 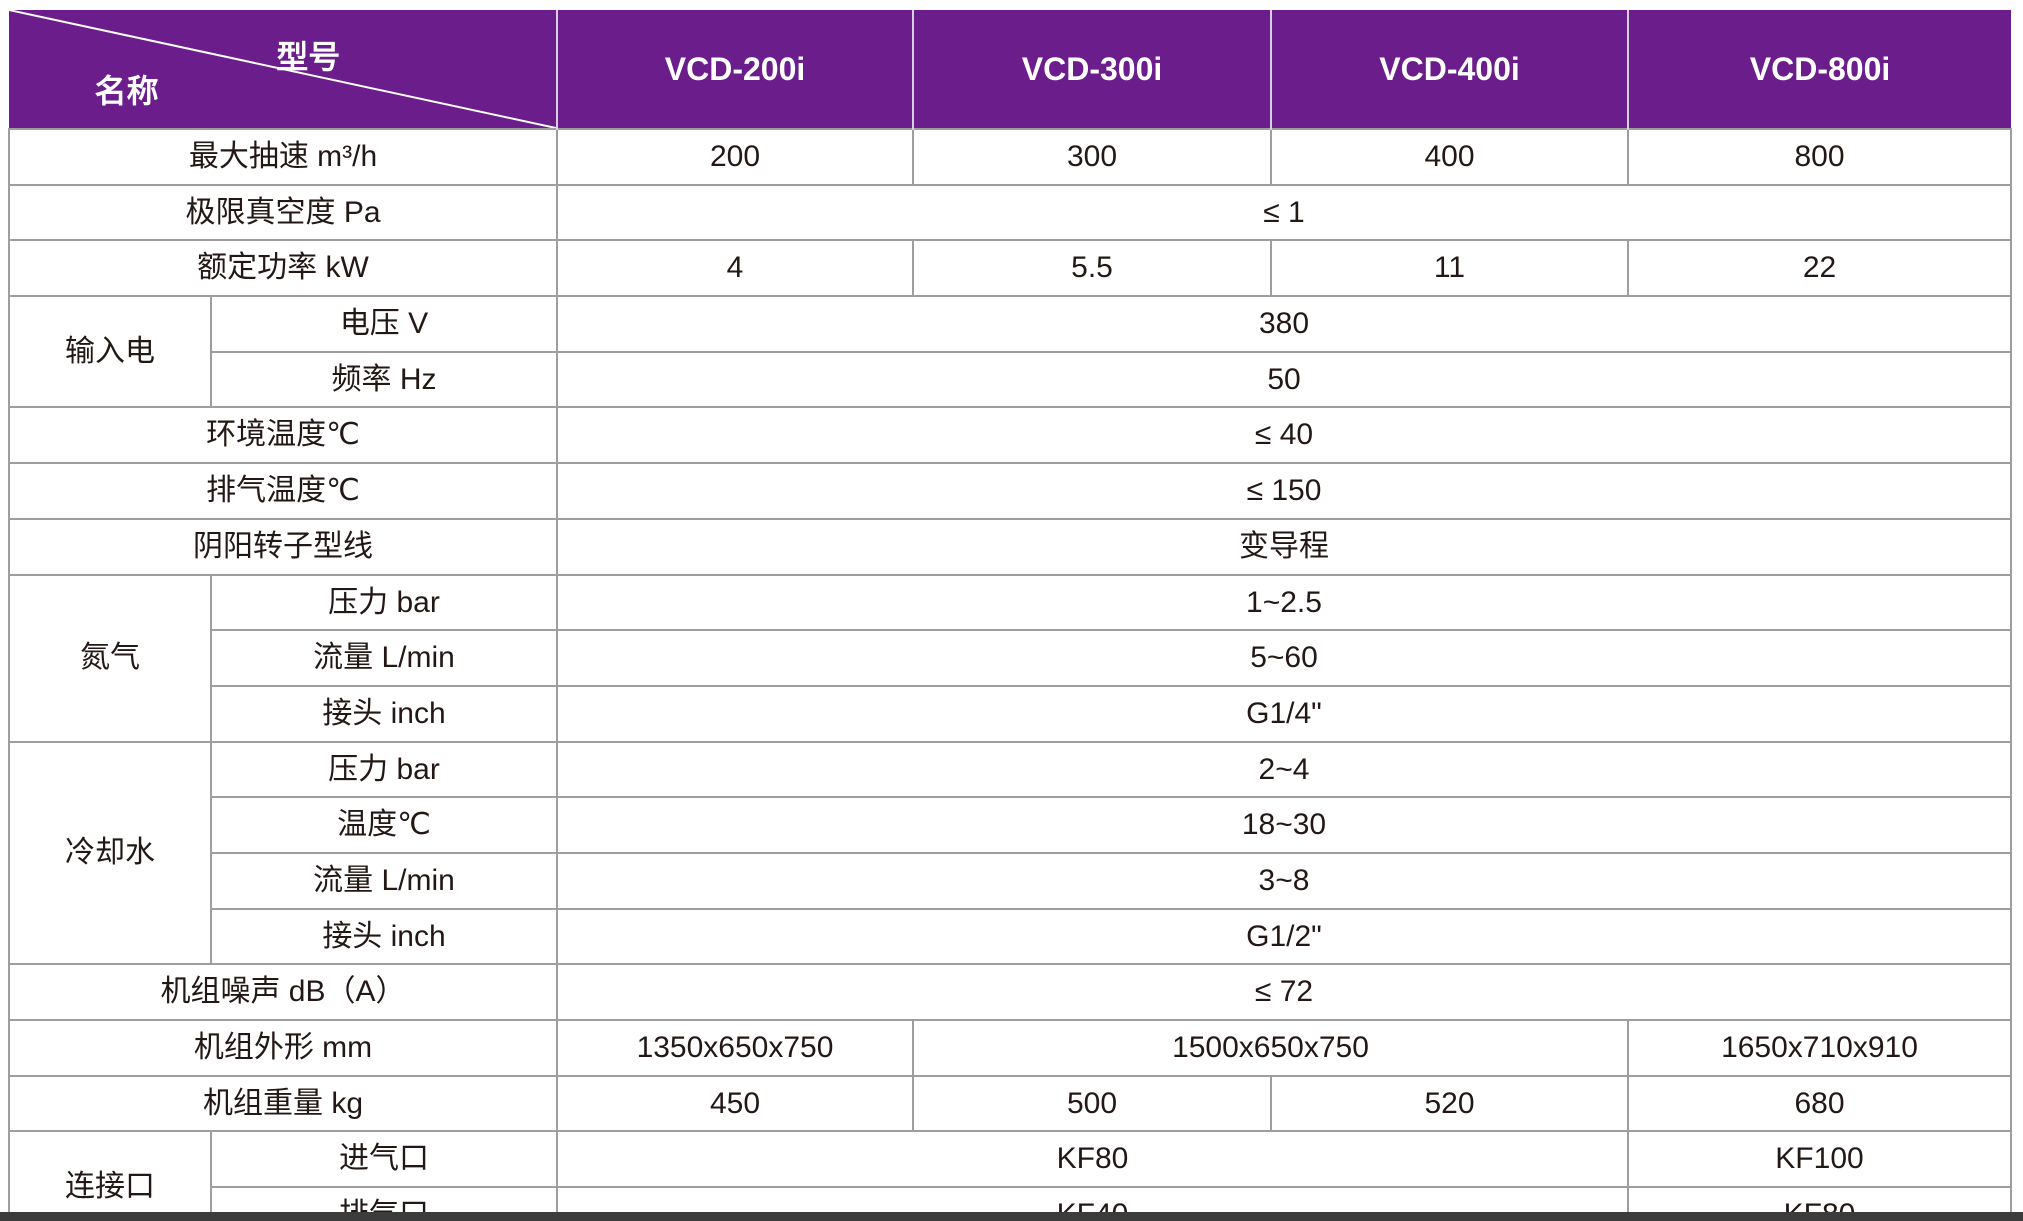 I want to click on value-cell-merged: 50, so click(x=1284, y=379).